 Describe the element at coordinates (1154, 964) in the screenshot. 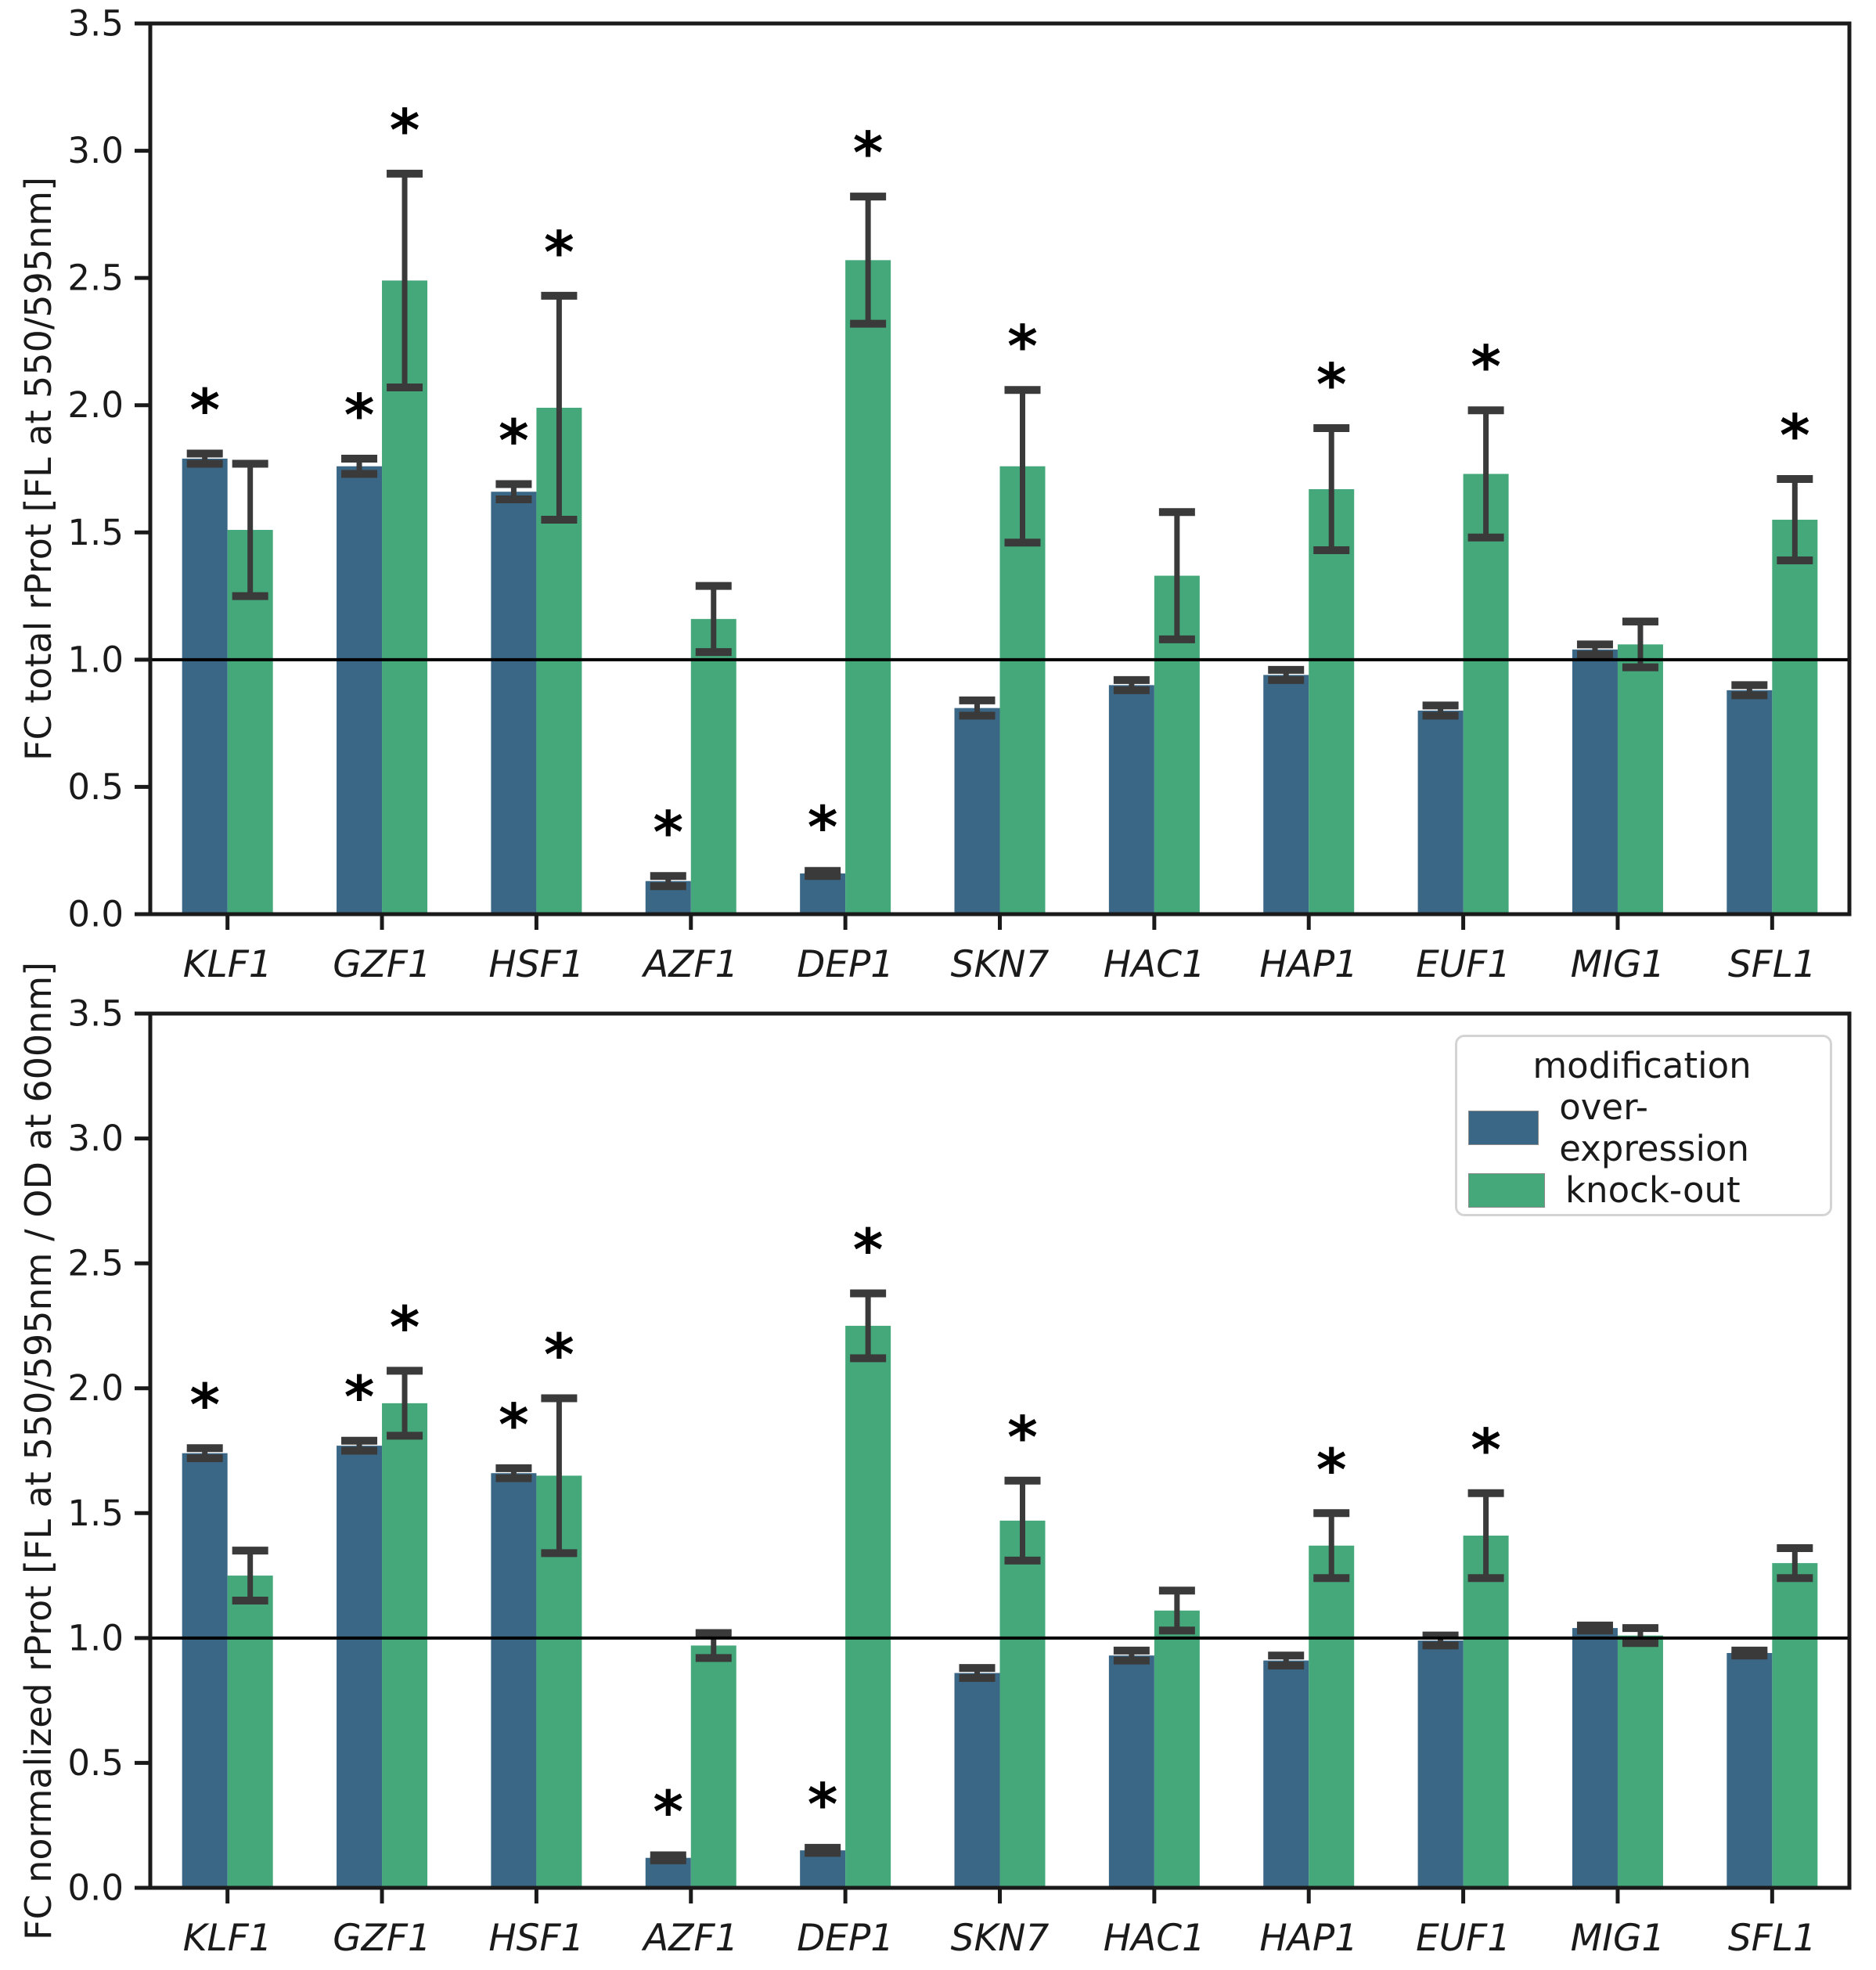

I see `x-tick-label-top-HAC1: HAC1` at that location.